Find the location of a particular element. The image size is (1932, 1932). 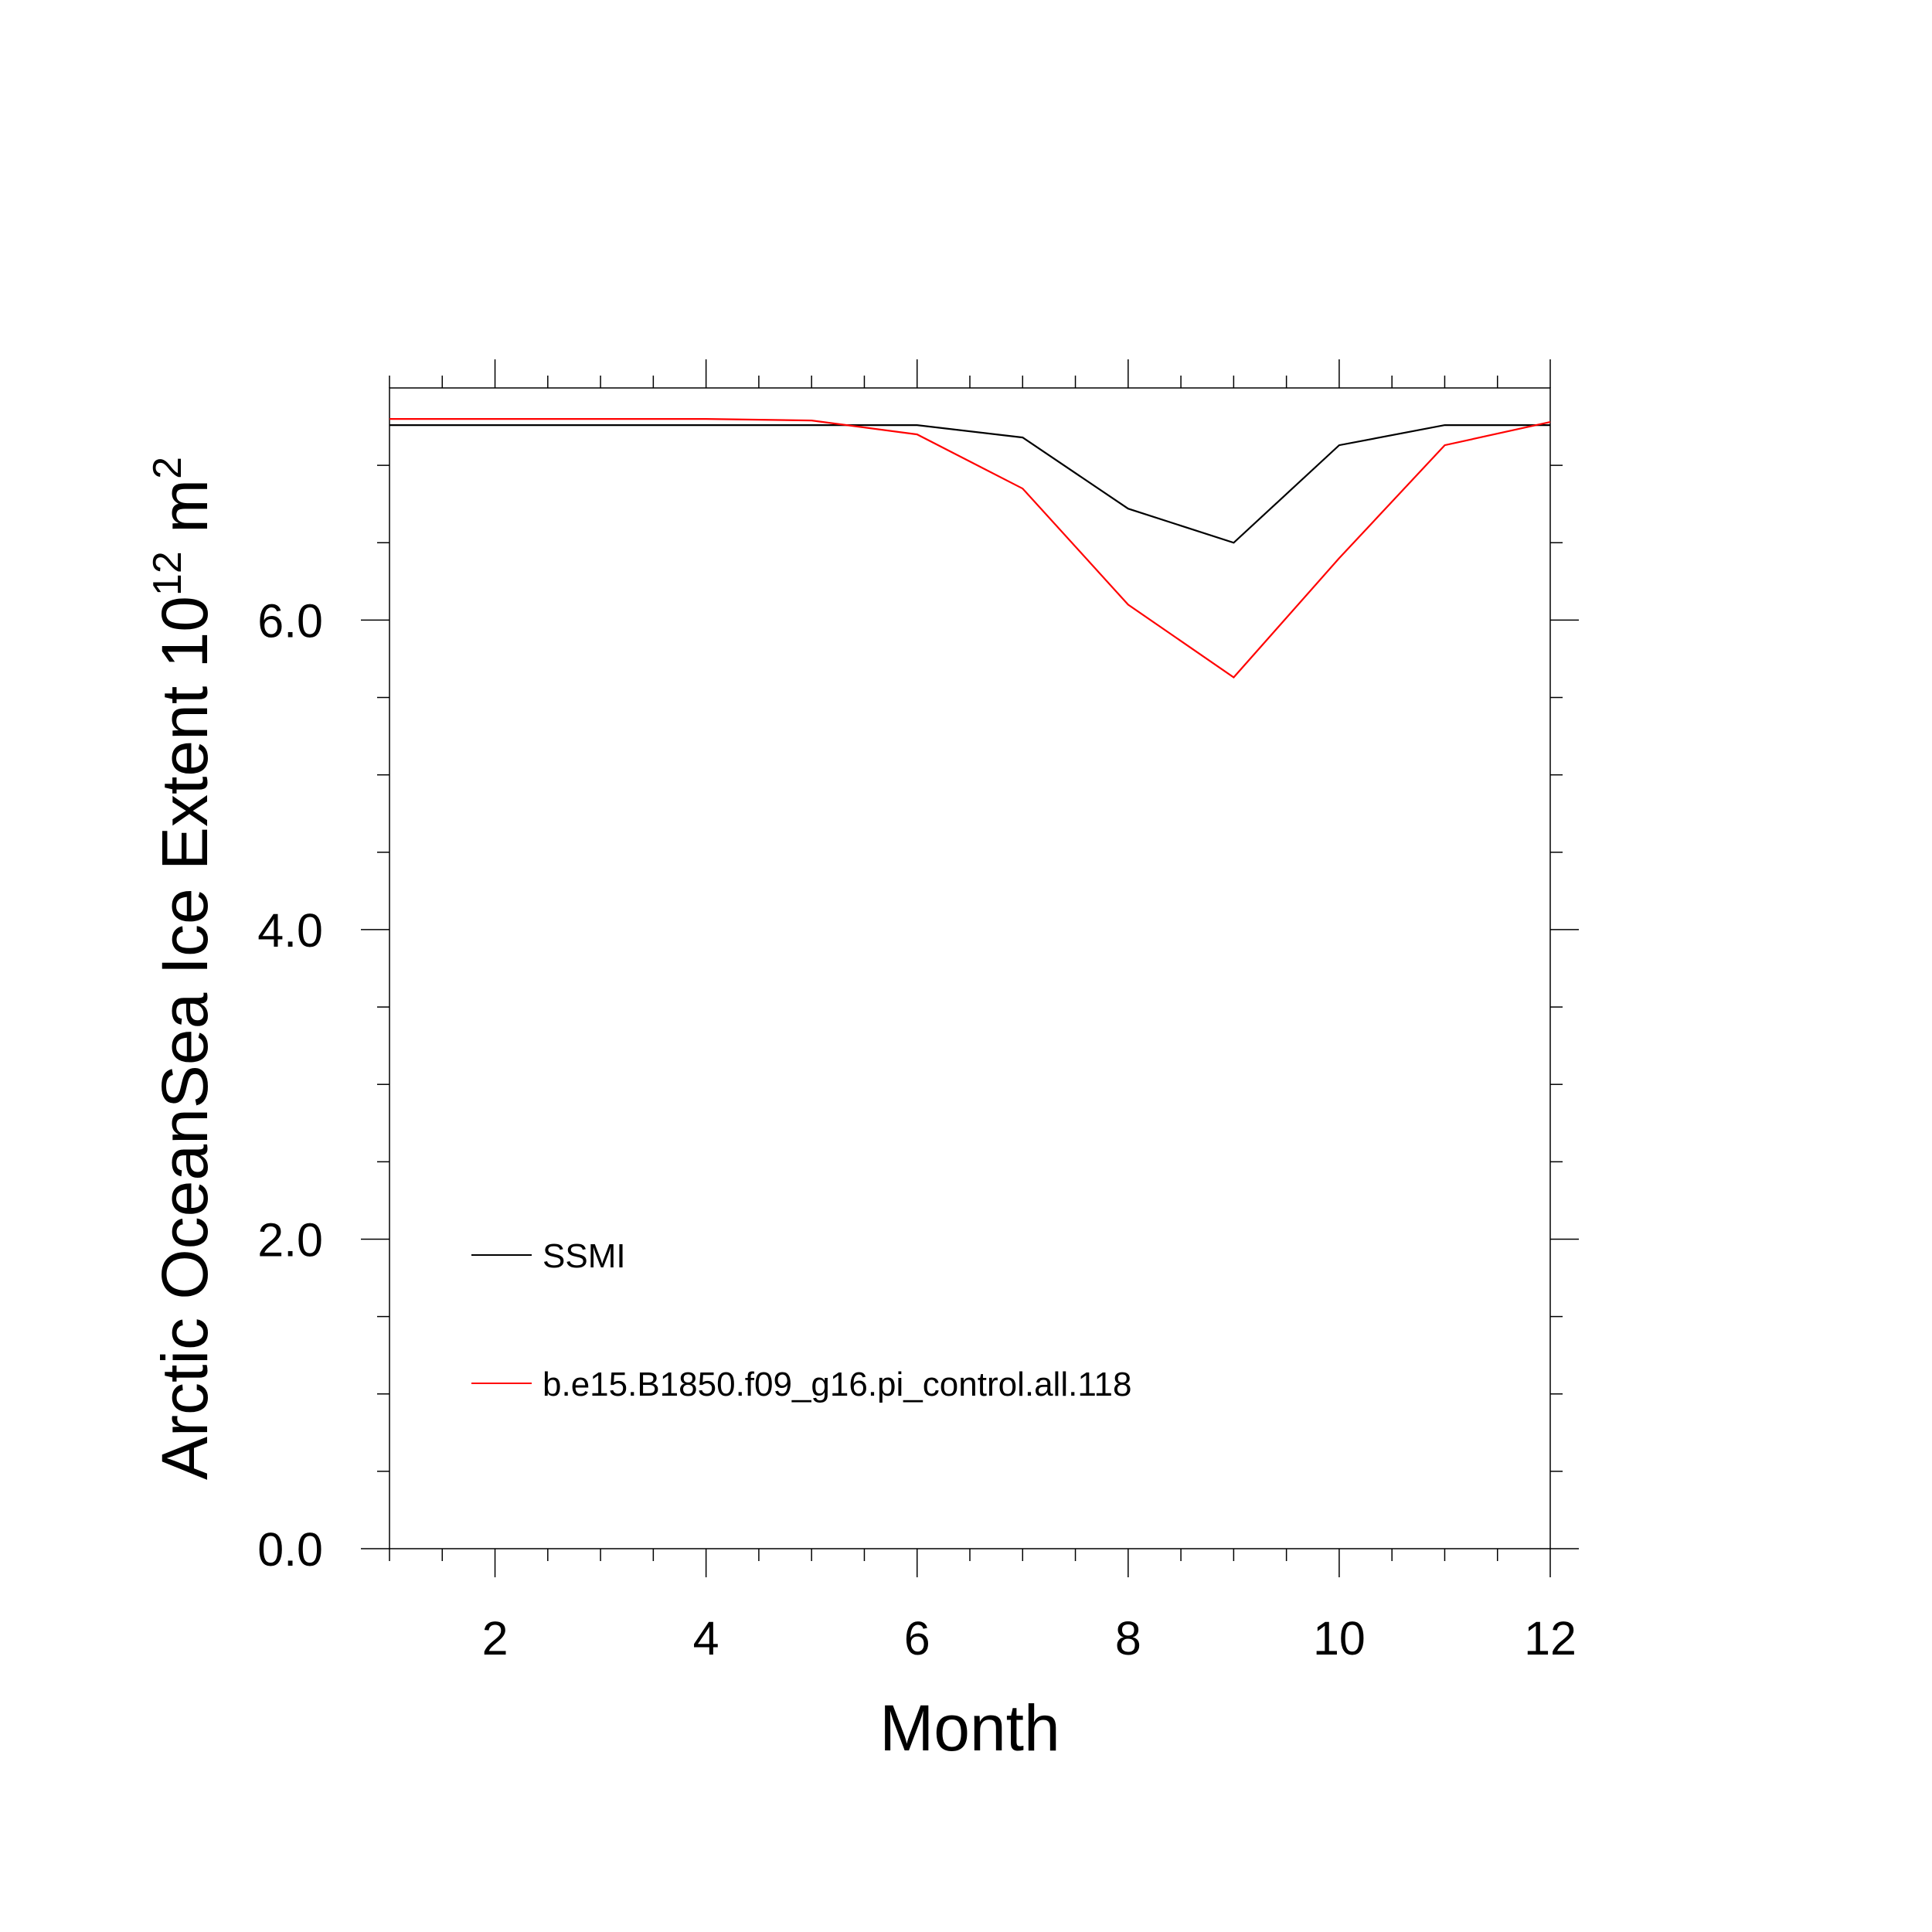

y-axis-title-unit: m is located at coordinates (184, 515).